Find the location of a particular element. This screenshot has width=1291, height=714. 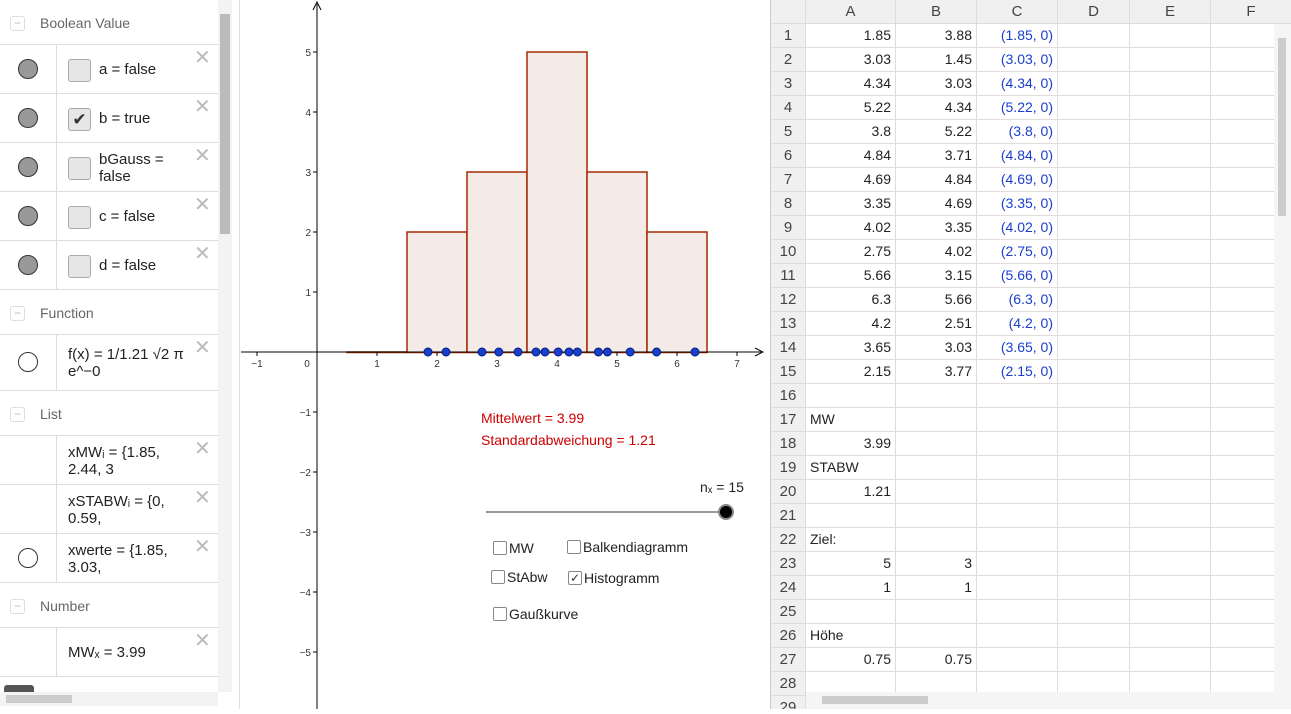

cell-E2 is located at coordinates (1170, 60).